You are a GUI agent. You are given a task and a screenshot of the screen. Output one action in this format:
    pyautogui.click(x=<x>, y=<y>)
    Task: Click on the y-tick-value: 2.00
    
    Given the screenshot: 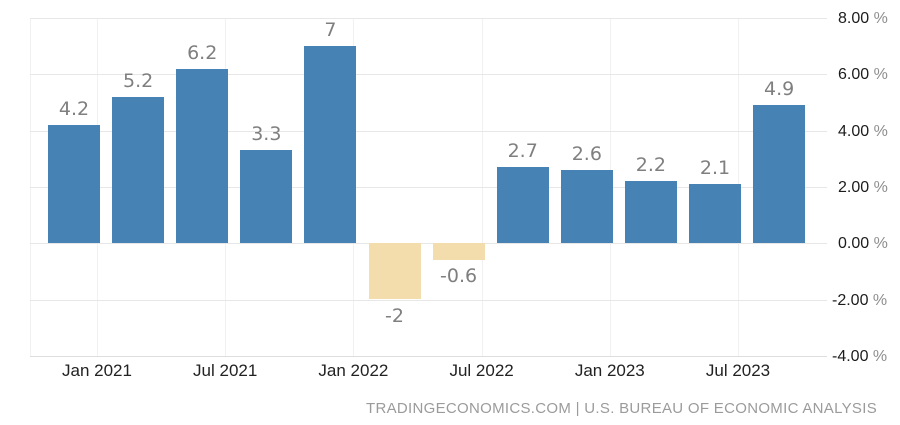 What is the action you would take?
    pyautogui.click(x=854, y=187)
    